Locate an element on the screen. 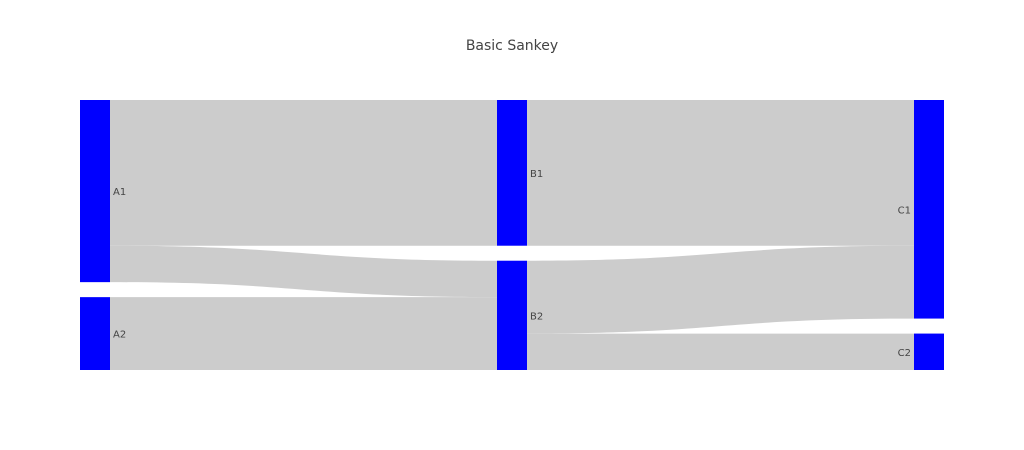 The image size is (1024, 450). sankey-node-label-A2: A2 is located at coordinates (119, 335).